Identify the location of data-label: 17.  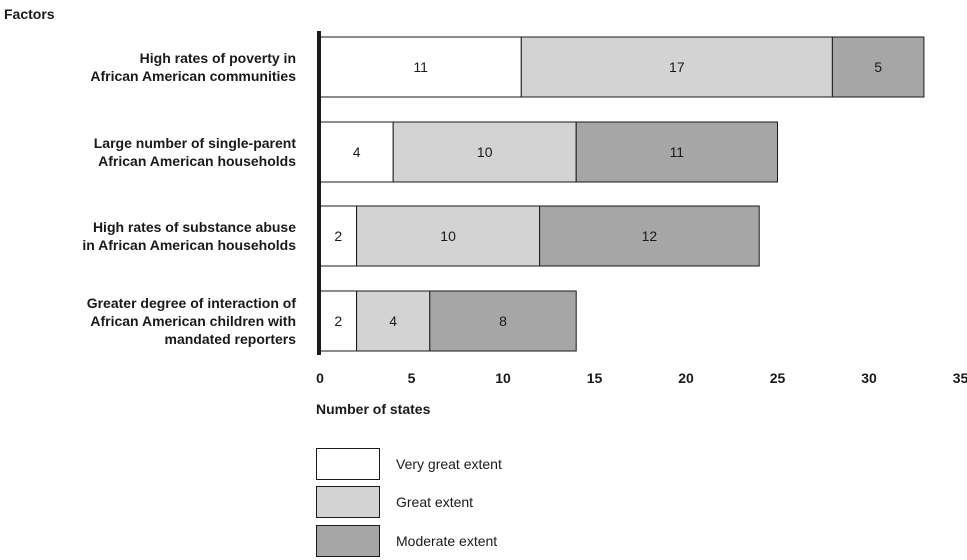
(677, 67).